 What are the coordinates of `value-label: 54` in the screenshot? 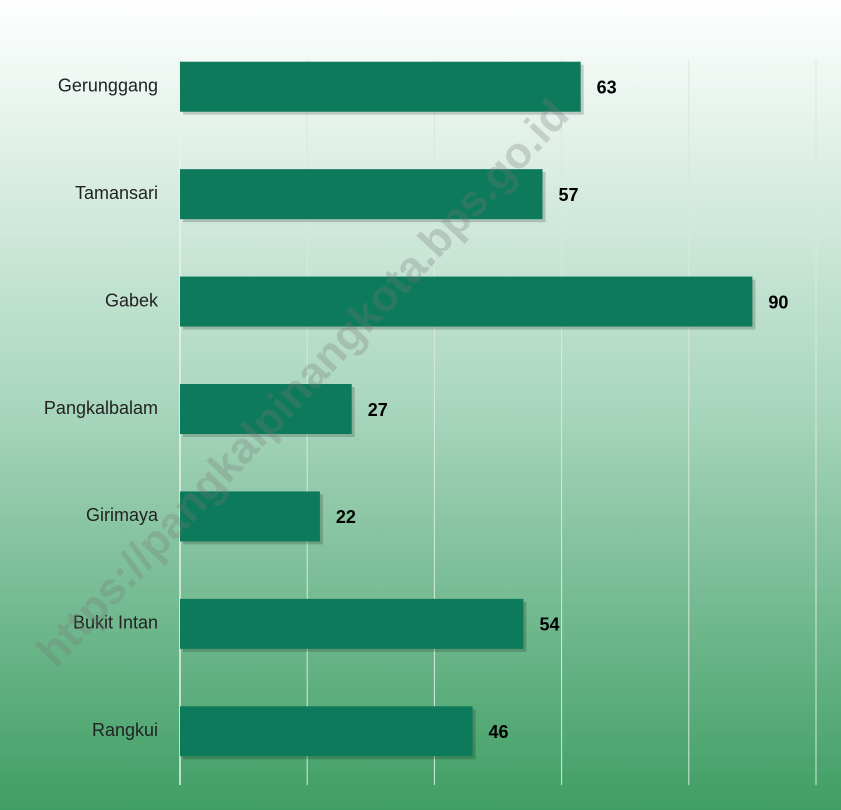 It's located at (549, 625).